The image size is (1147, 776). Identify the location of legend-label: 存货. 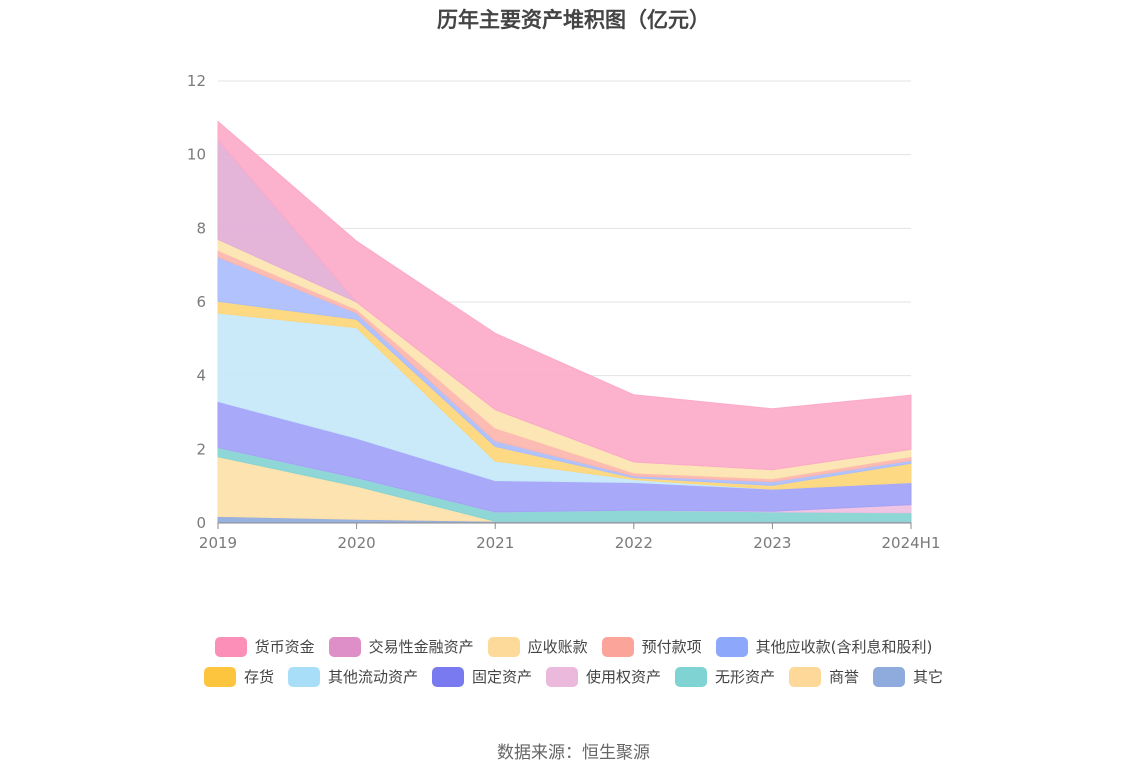
(258, 677).